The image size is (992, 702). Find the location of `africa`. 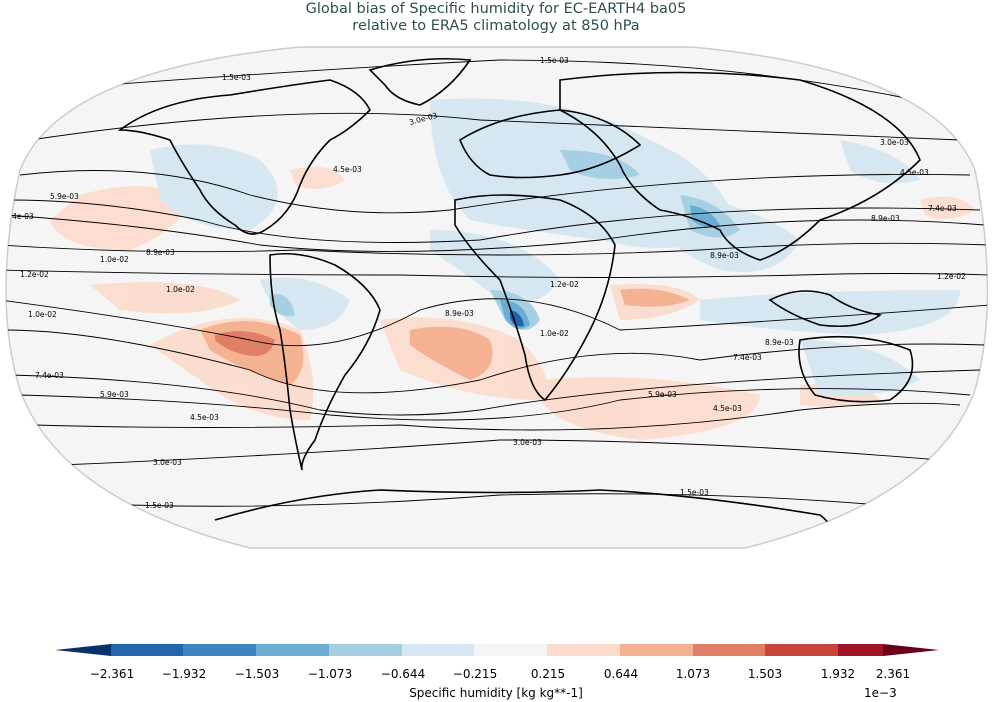

africa is located at coordinates (535, 298).